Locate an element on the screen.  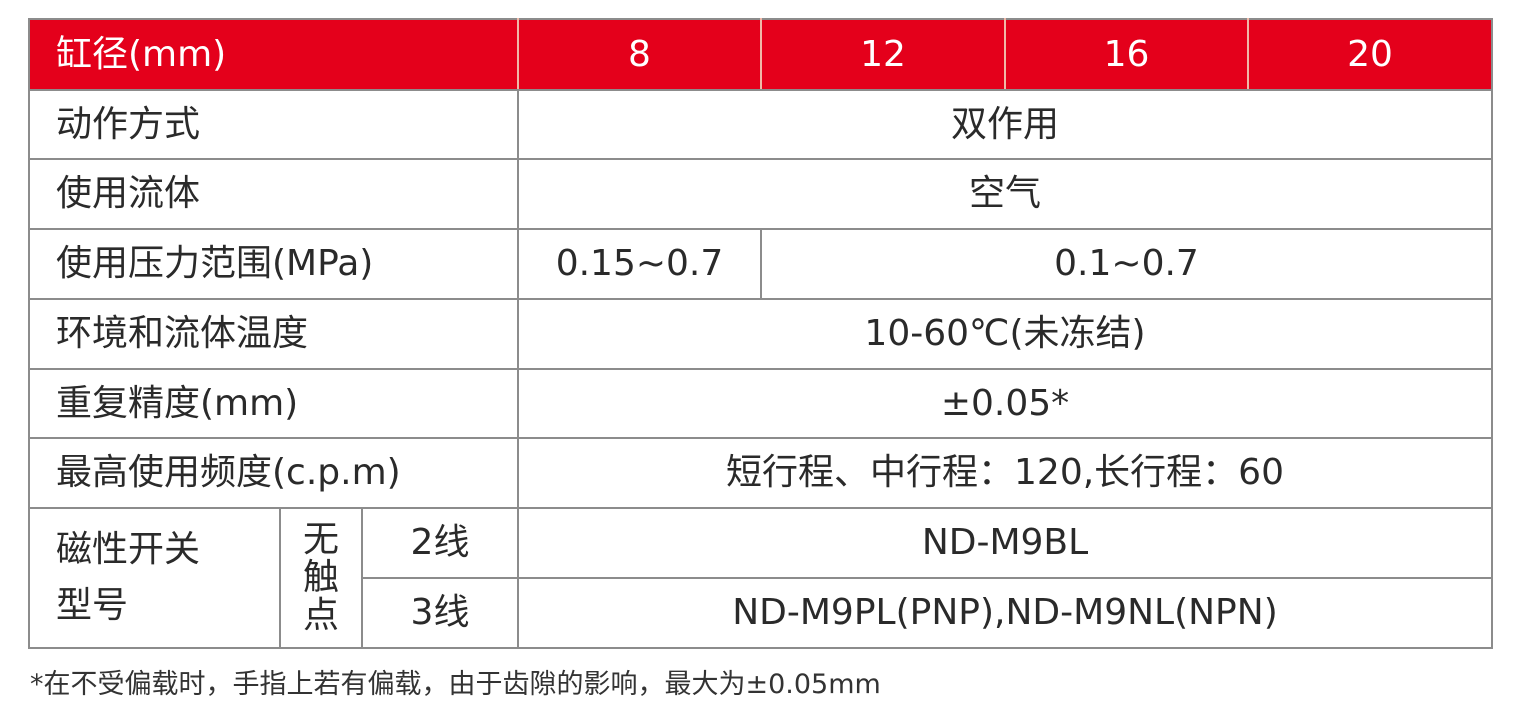
frequency-value: 短行程、中行程：120,长行程：60 is located at coordinates (1005, 473).